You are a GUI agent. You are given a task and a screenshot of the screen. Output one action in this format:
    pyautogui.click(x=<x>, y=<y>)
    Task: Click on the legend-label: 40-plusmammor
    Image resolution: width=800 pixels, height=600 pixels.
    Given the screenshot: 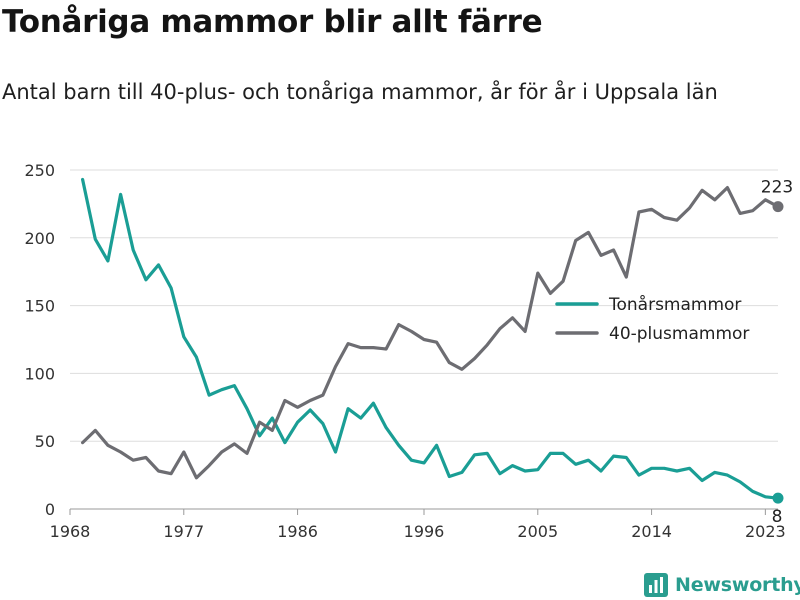 What is the action you would take?
    pyautogui.click(x=679, y=334)
    